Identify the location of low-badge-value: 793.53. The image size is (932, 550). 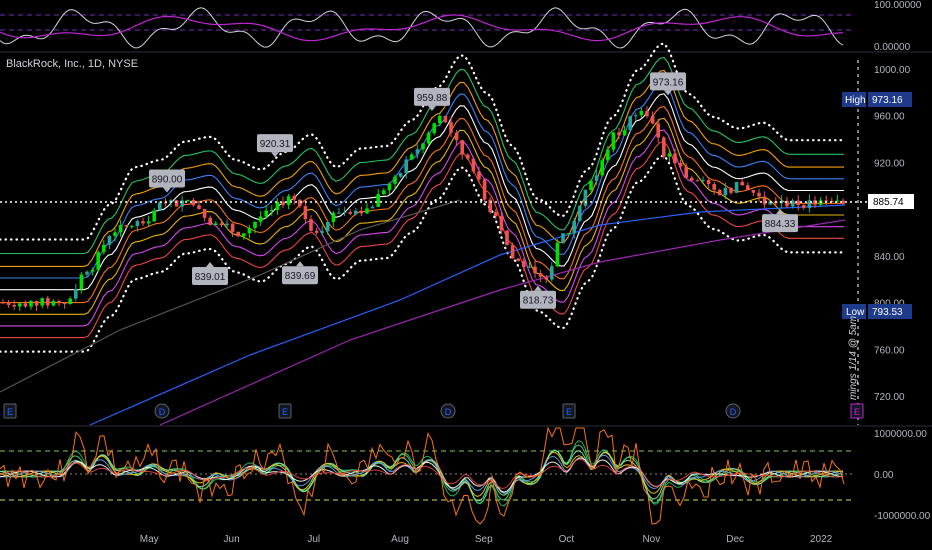
(887, 312).